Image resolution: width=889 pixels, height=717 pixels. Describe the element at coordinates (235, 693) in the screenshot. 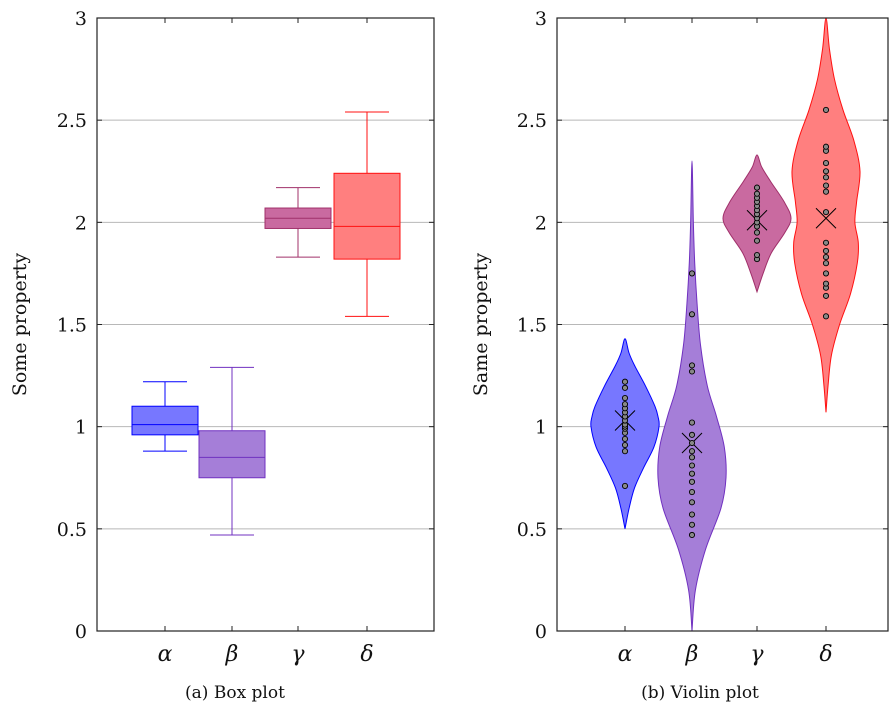

I see `caption: (a) Box plot` at that location.